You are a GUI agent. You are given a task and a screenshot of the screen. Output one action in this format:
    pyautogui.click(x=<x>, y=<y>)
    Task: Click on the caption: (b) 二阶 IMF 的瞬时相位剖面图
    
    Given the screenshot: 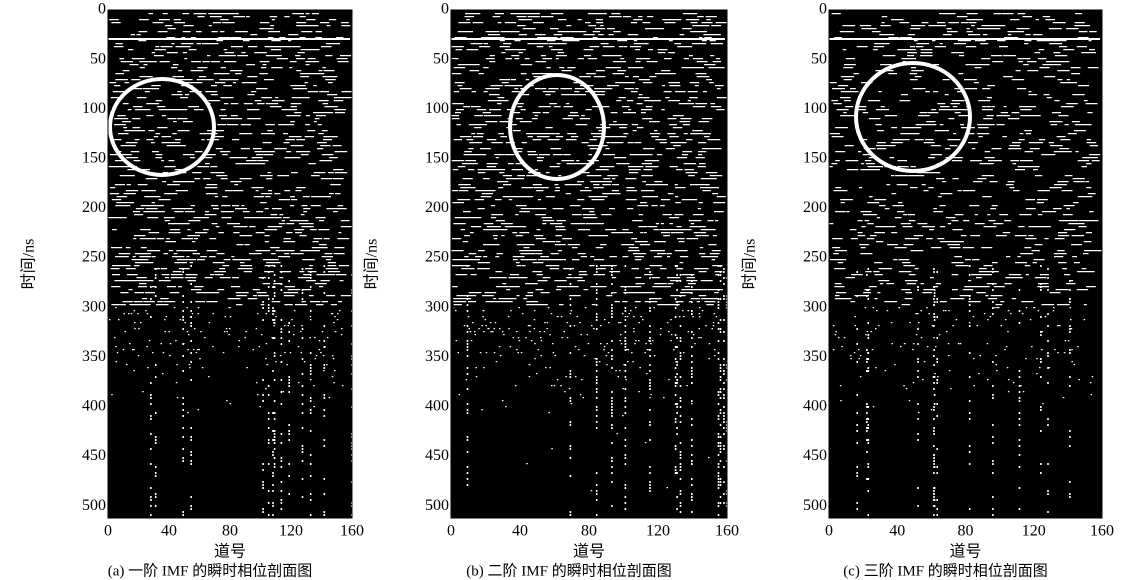 What is the action you would take?
    pyautogui.click(x=568, y=570)
    